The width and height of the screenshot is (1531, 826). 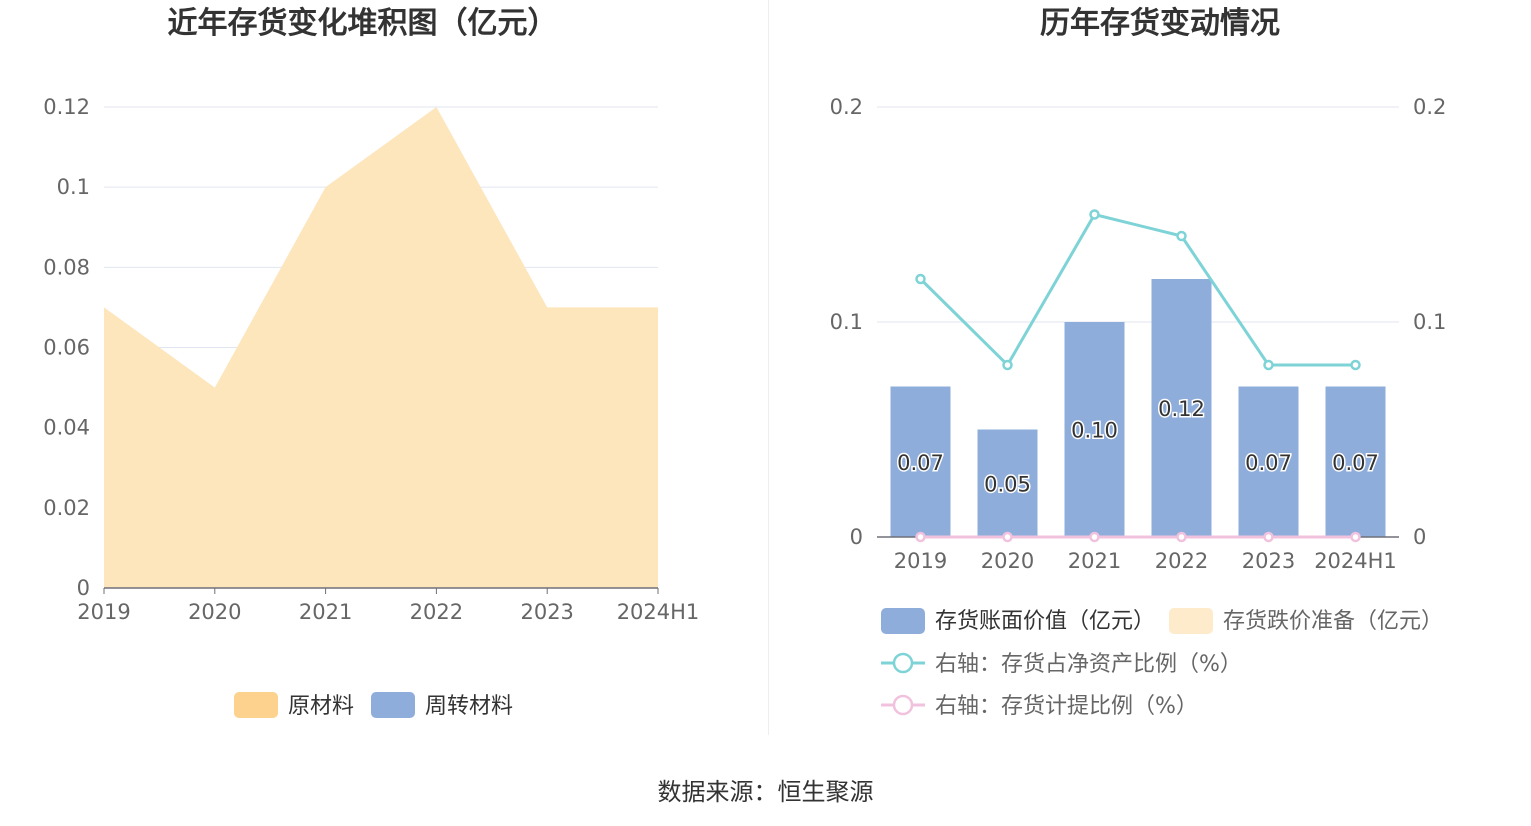 What do you see at coordinates (1066, 706) in the screenshot?
I see `legend-label: 右轴：存货计提比例（%）` at bounding box center [1066, 706].